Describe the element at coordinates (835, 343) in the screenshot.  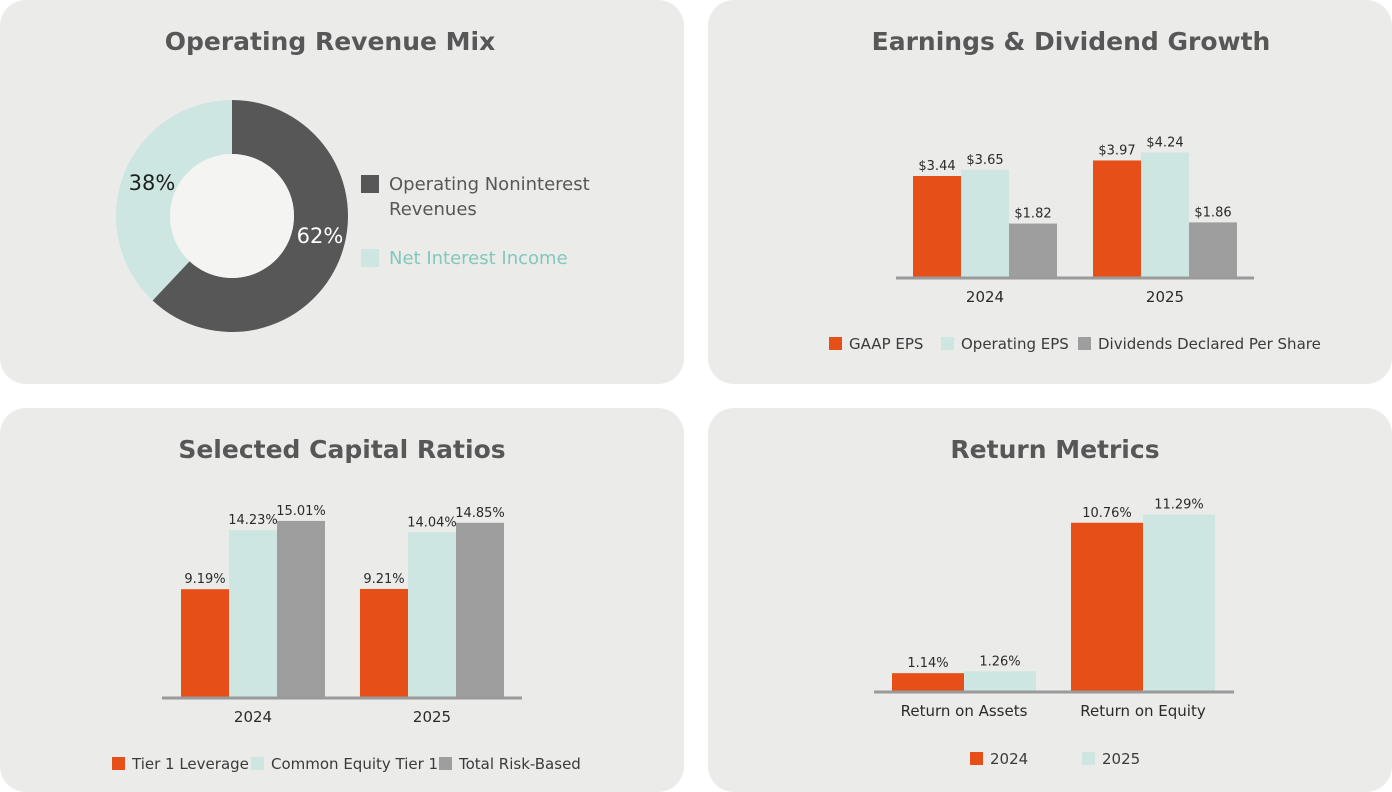
I see `legend-swatch-gaap-eps` at that location.